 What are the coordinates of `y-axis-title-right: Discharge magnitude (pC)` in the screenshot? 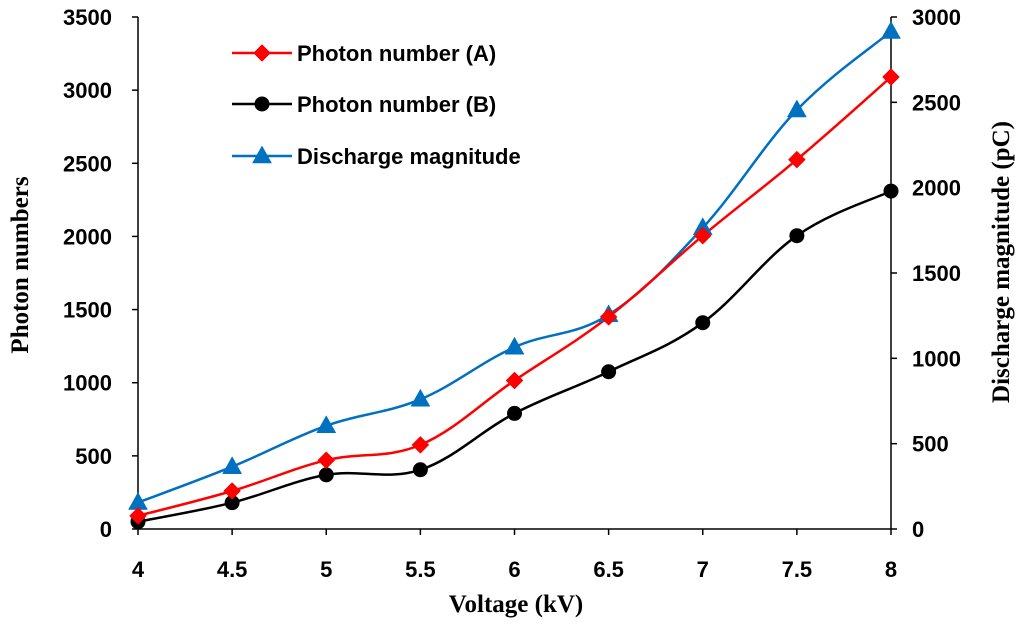 It's located at (1001, 262).